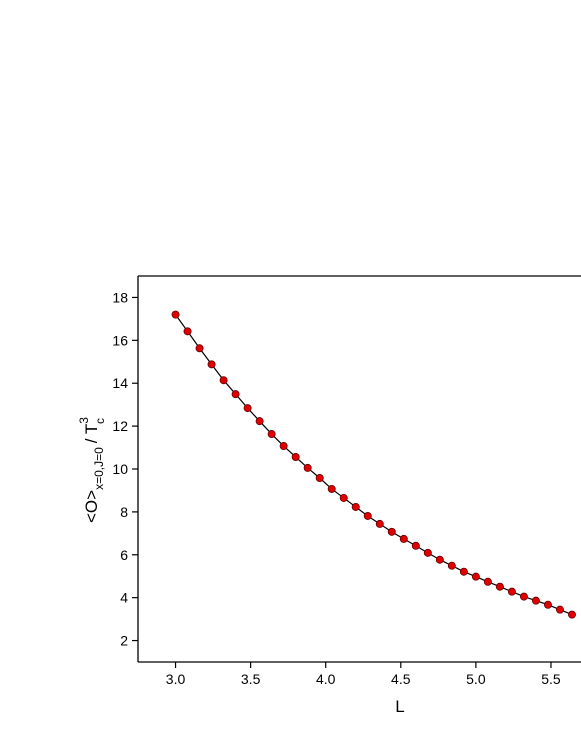 Image resolution: width=581 pixels, height=752 pixels. What do you see at coordinates (120, 426) in the screenshot?
I see `y-tick-label: 12` at bounding box center [120, 426].